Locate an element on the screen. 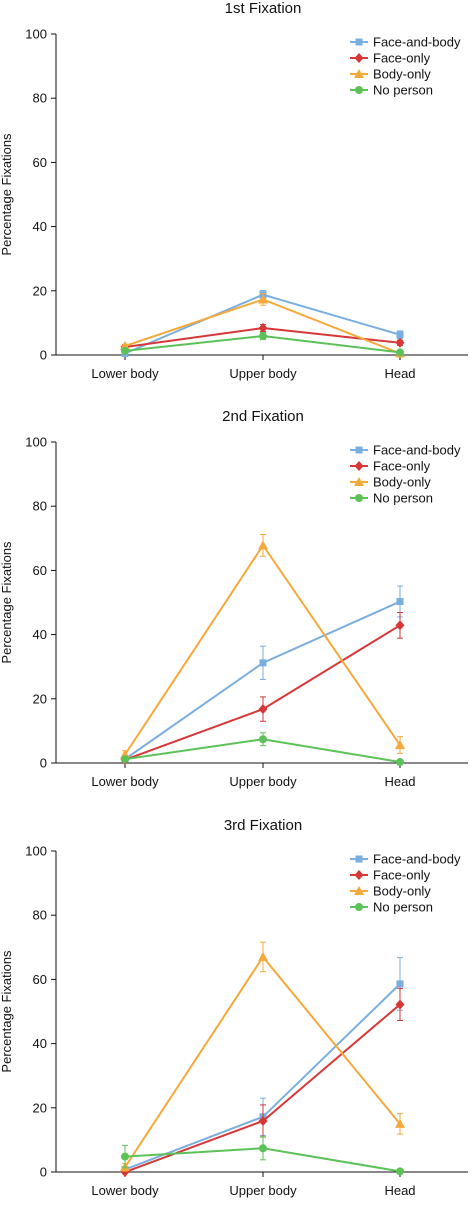 The height and width of the screenshot is (1217, 474). chart-title: 2nd Fixation is located at coordinates (263, 416).